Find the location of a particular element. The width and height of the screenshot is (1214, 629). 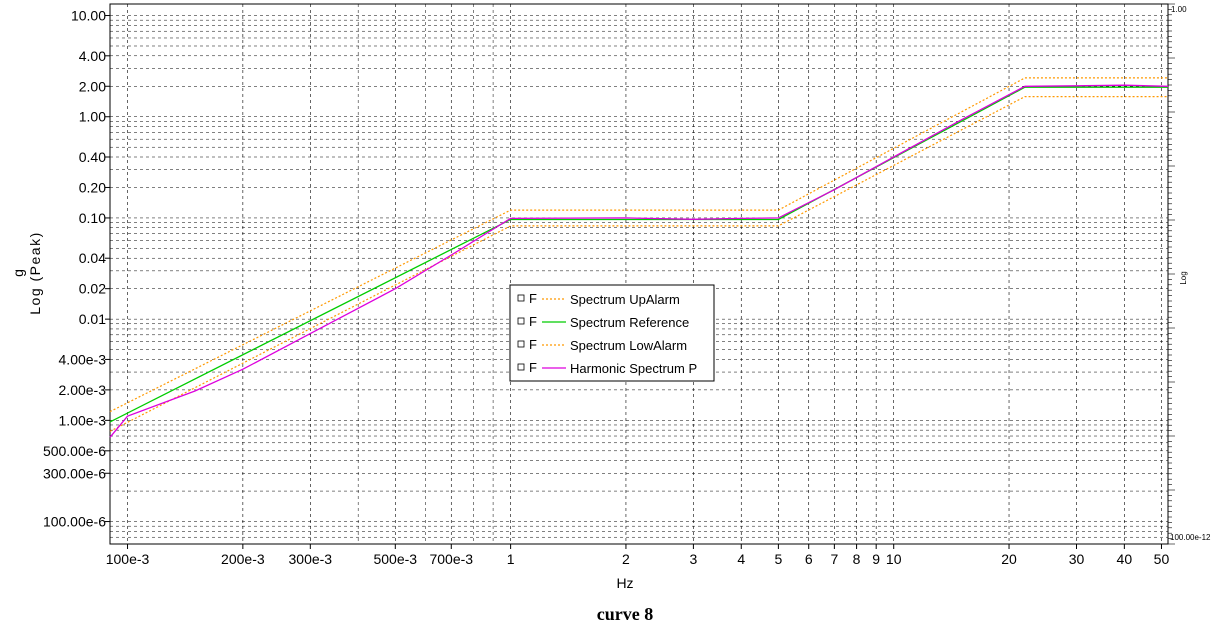

x-tick-label: 100e-3 is located at coordinates (128, 559).